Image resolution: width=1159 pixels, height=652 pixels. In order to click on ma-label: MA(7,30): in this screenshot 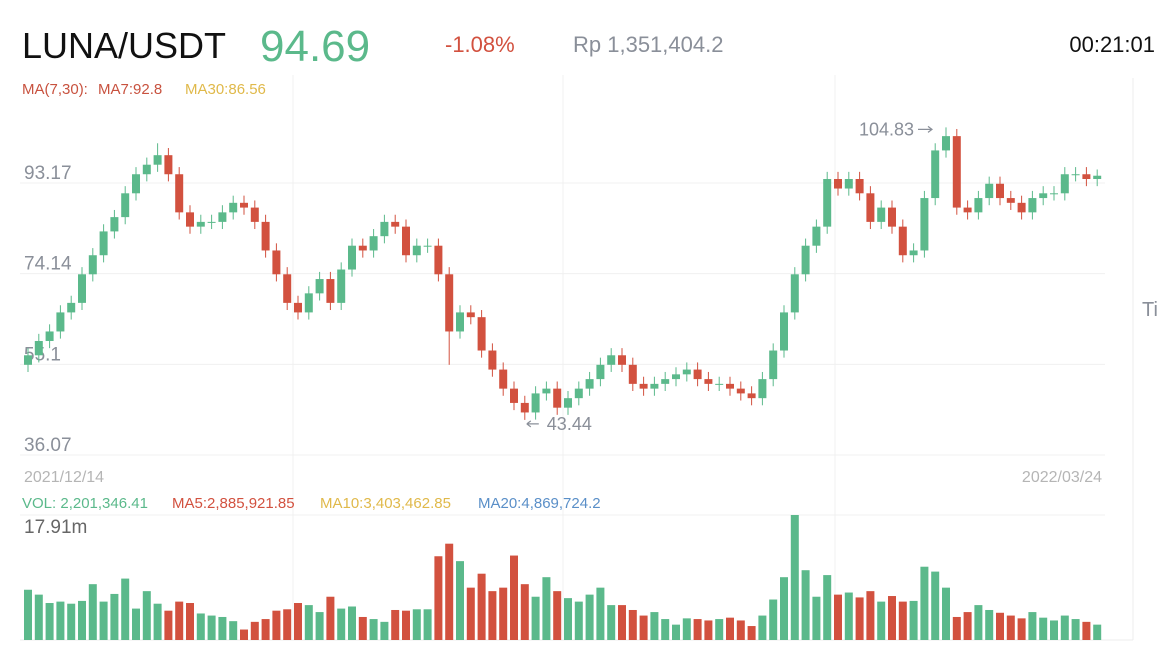, I will do `click(55, 89)`.